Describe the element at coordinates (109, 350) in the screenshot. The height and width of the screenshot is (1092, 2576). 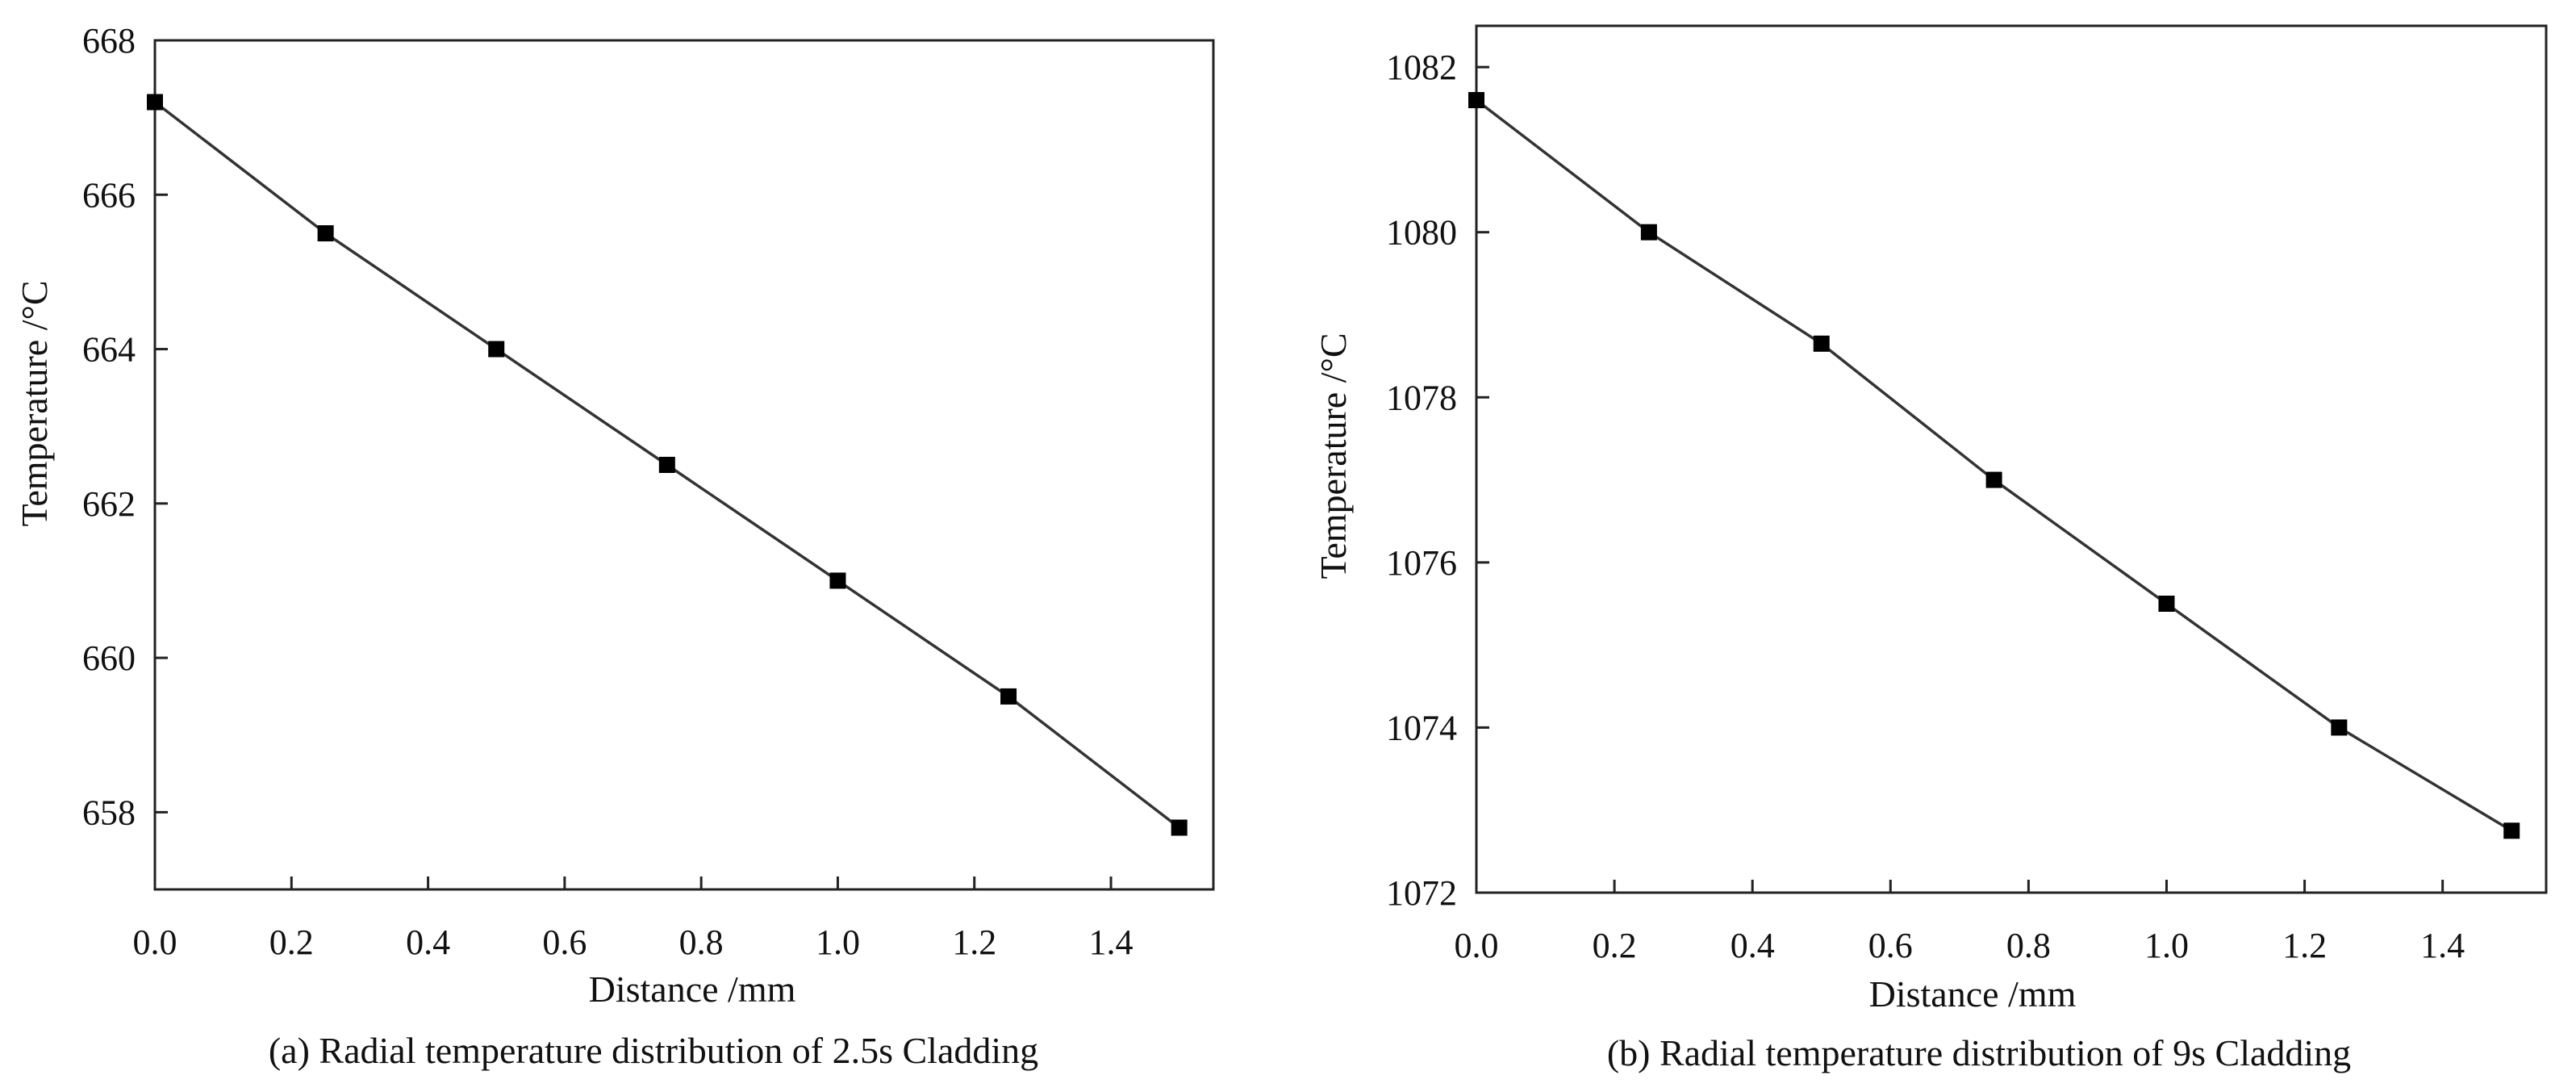
I see `y-tick-label-a: 664` at that location.